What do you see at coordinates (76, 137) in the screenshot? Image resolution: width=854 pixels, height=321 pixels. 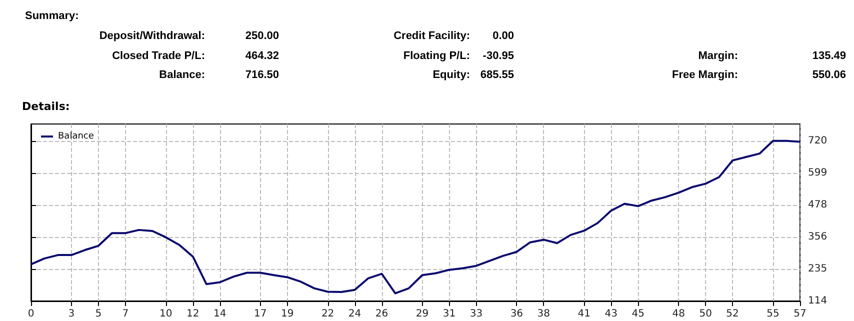 I see `legend-label: Balance` at bounding box center [76, 137].